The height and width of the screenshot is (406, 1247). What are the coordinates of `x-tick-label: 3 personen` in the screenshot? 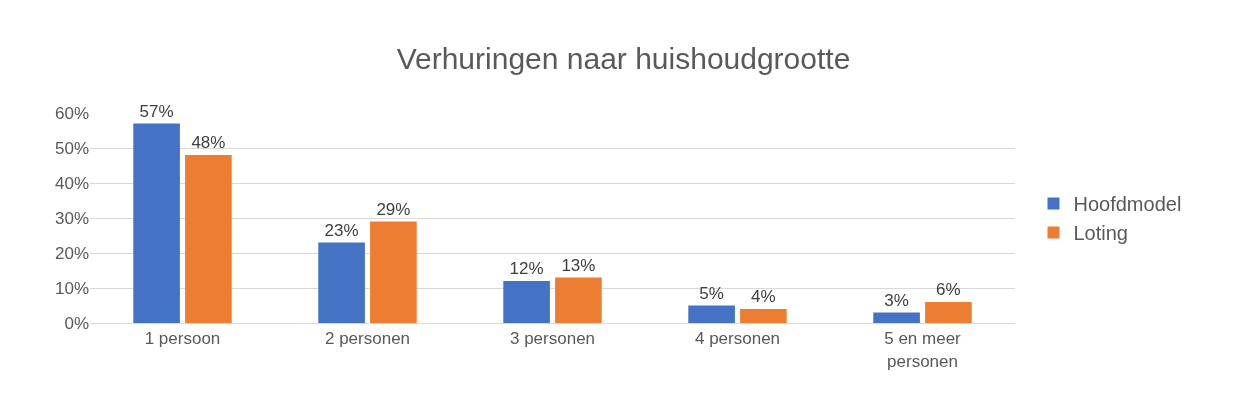 It's located at (552, 339).